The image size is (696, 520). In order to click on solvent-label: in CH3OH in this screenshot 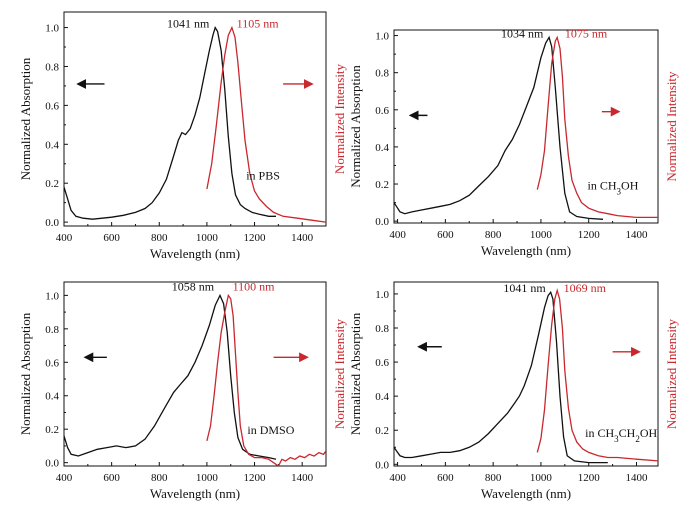, I will do `click(613, 188)`.